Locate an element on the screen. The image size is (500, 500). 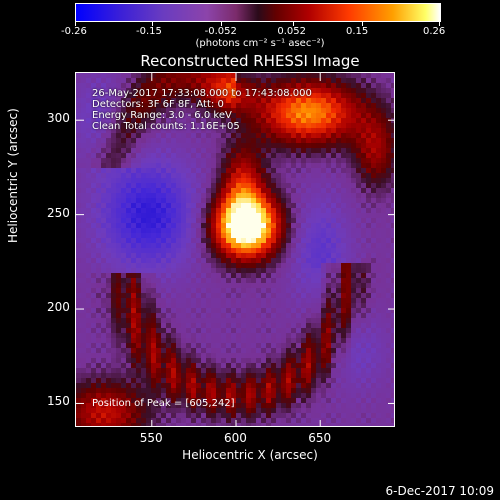
peak-position: Position of Peak = [605,242] is located at coordinates (163, 403).